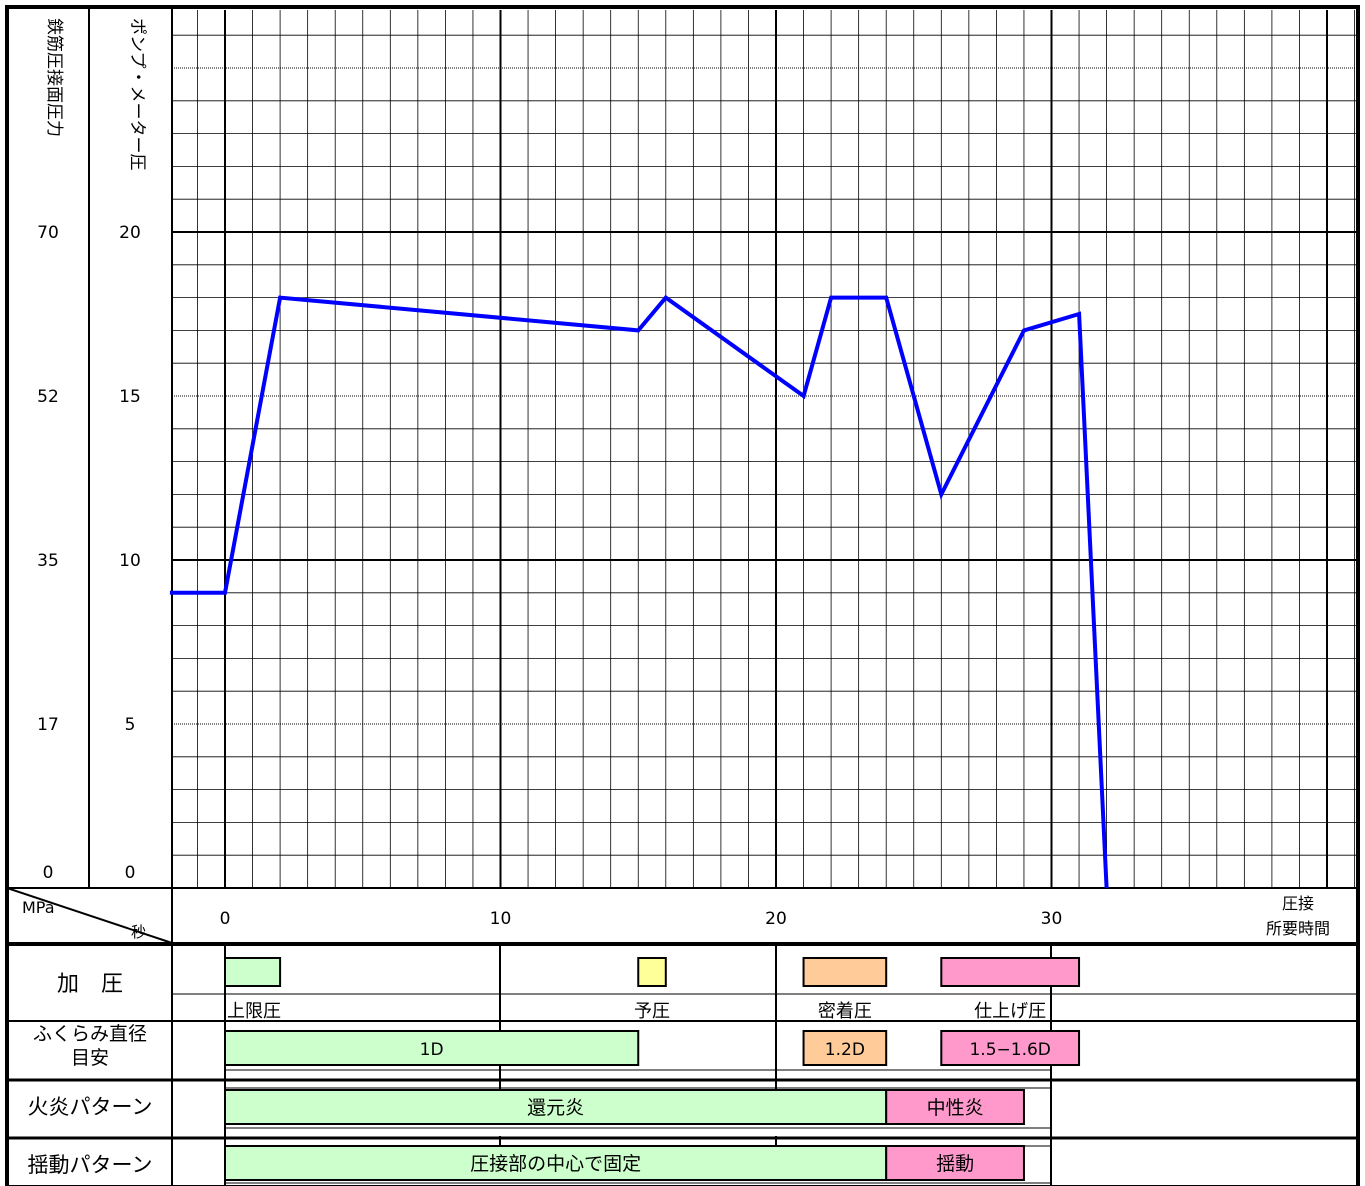 The width and height of the screenshot is (1365, 1186). Describe the element at coordinates (48, 561) in the screenshot. I see `left-tick-label: 35` at that location.